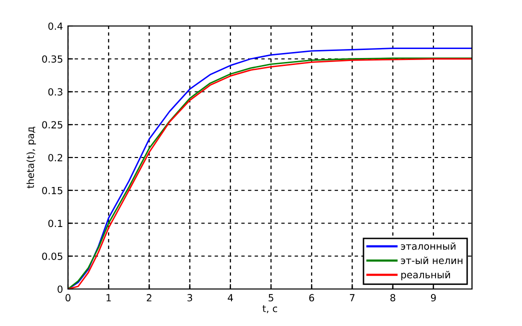 Image resolution: width=522 pixels, height=326 pixels. What do you see at coordinates (189, 298) in the screenshot?
I see `x-tick-label: 3` at bounding box center [189, 298].